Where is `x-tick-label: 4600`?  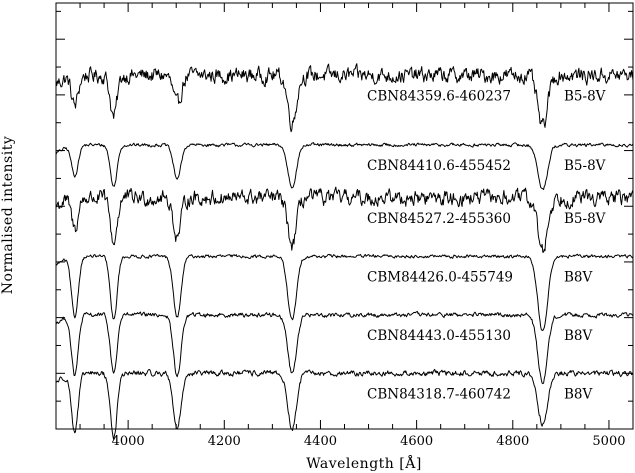
x-tick-label: 4600 is located at coordinates (416, 441).